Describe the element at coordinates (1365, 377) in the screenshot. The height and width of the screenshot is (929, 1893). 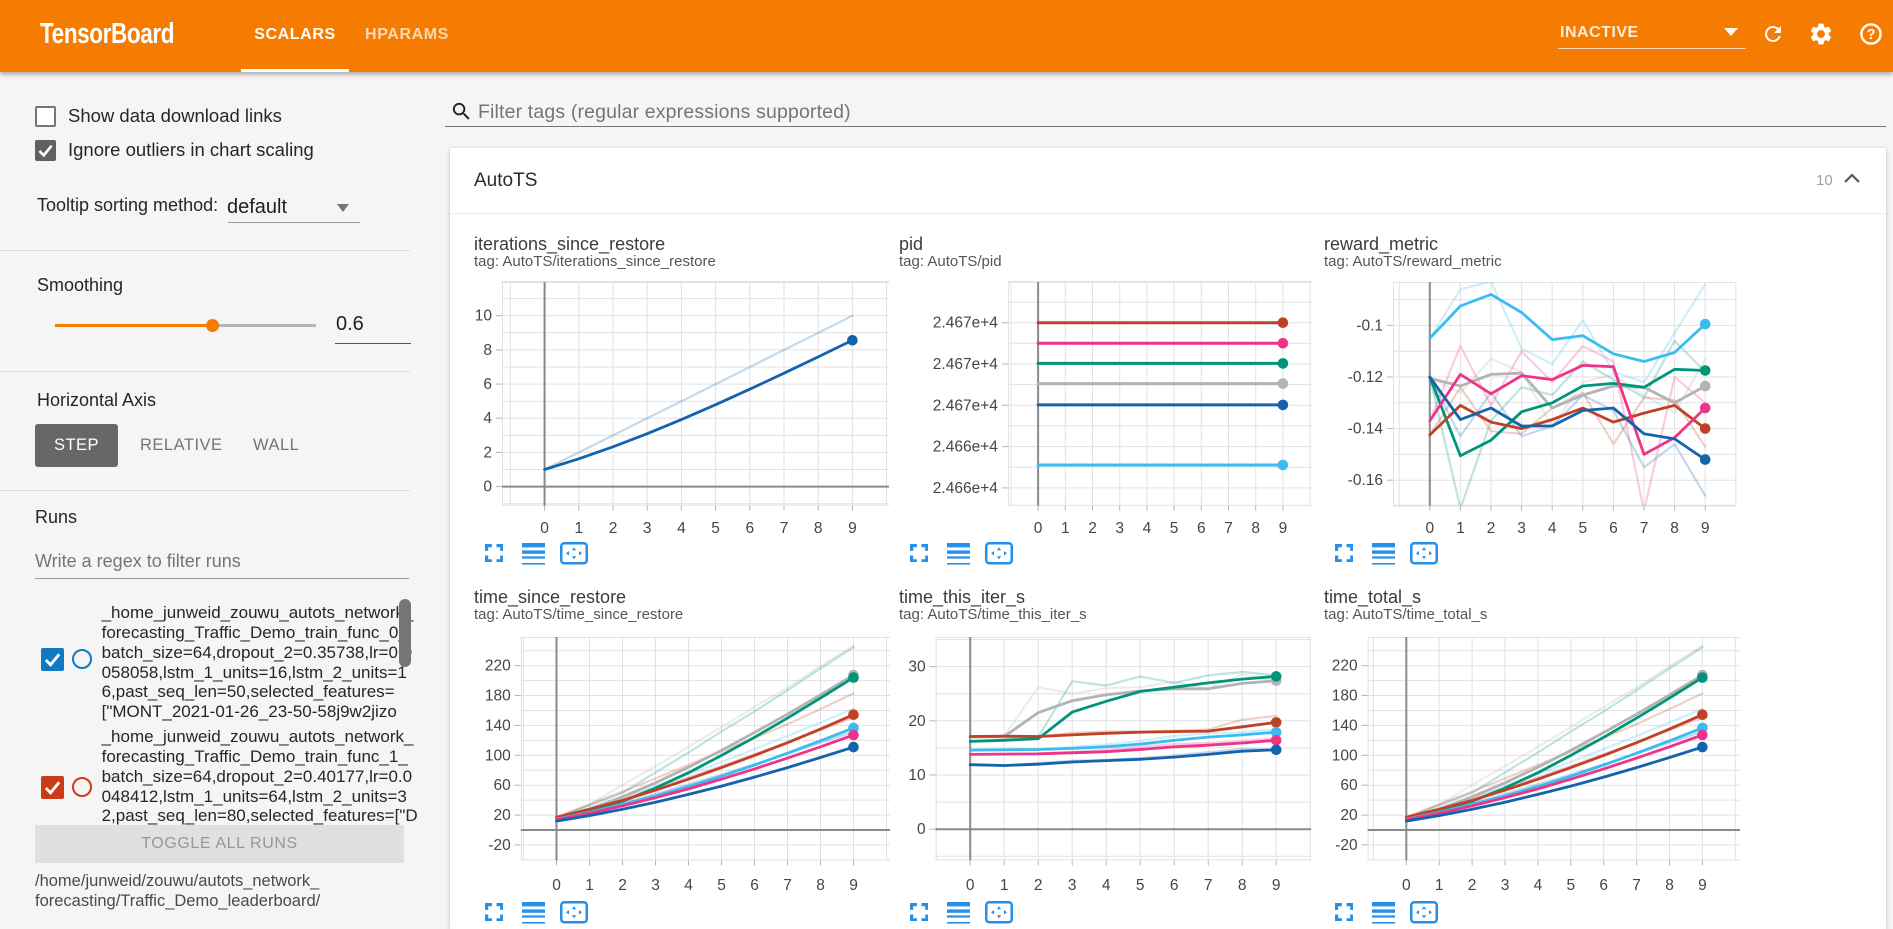
I see `svg-text: -0.12` at that location.